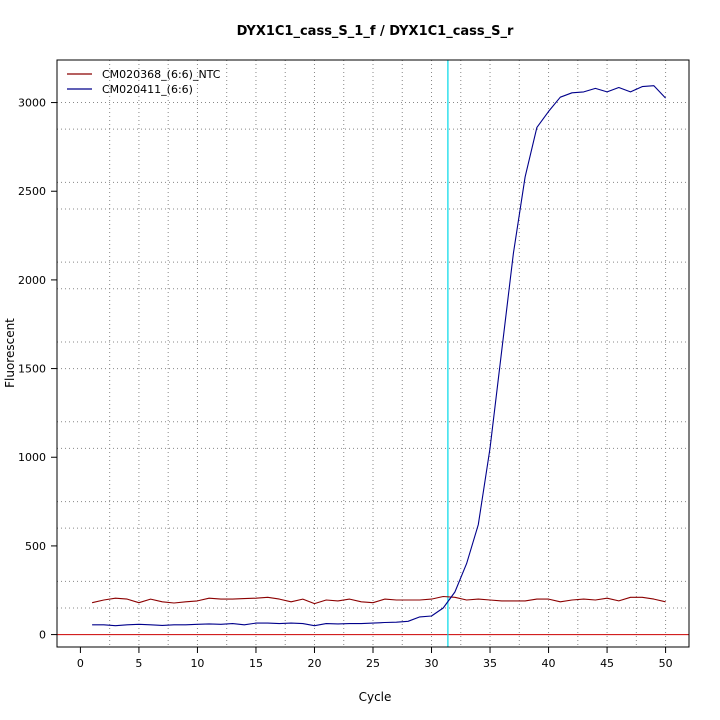  Describe the element at coordinates (375, 31) in the screenshot. I see `chart-title: DYX1C1_cass_S_1_f / DYX1C1_cass_S_r` at that location.